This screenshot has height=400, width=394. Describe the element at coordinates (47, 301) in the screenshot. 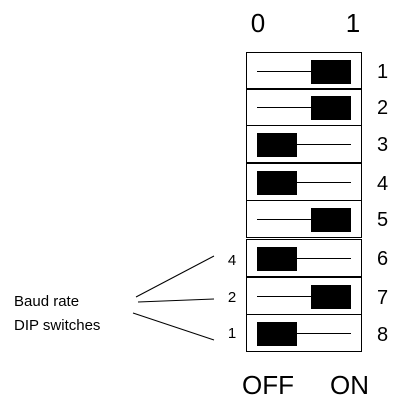

I see `callout-label-line-1: Baud rate` at that location.